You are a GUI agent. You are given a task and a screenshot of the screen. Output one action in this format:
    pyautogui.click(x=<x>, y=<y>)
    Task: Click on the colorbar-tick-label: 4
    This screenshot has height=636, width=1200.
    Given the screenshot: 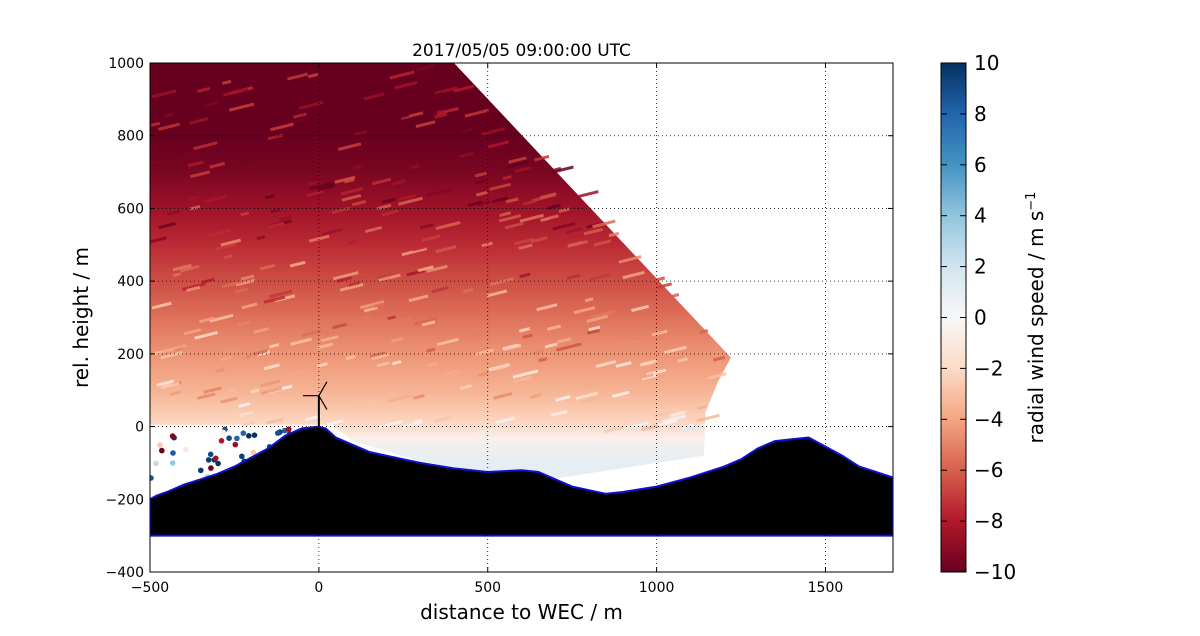 What is the action you would take?
    pyautogui.click(x=980, y=216)
    